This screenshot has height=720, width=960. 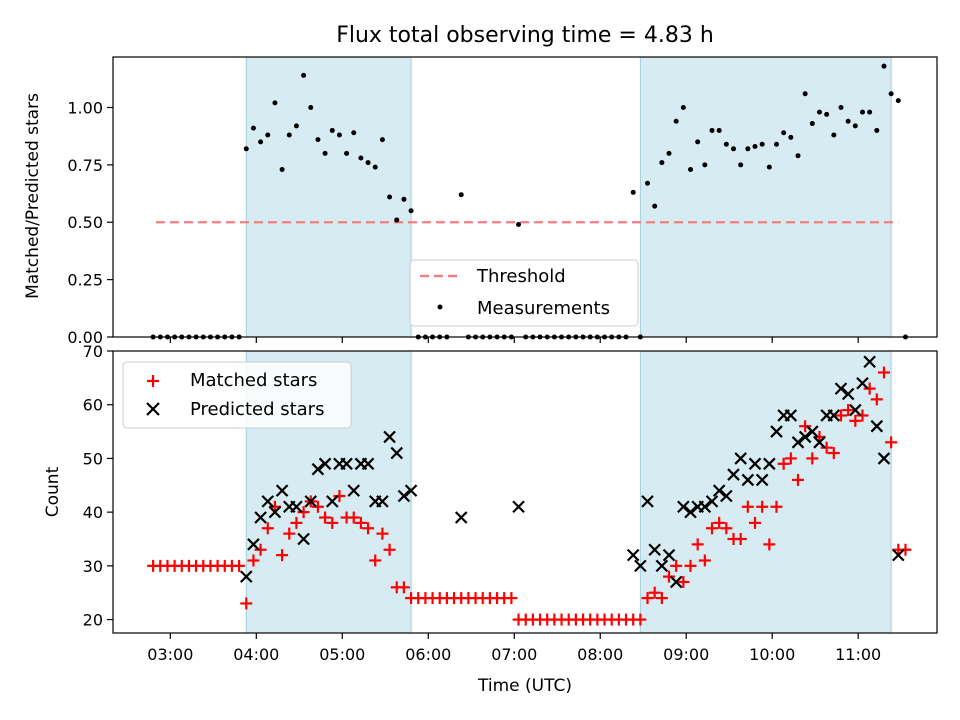 What do you see at coordinates (772, 654) in the screenshot?
I see `x-tick-label: 10:00` at bounding box center [772, 654].